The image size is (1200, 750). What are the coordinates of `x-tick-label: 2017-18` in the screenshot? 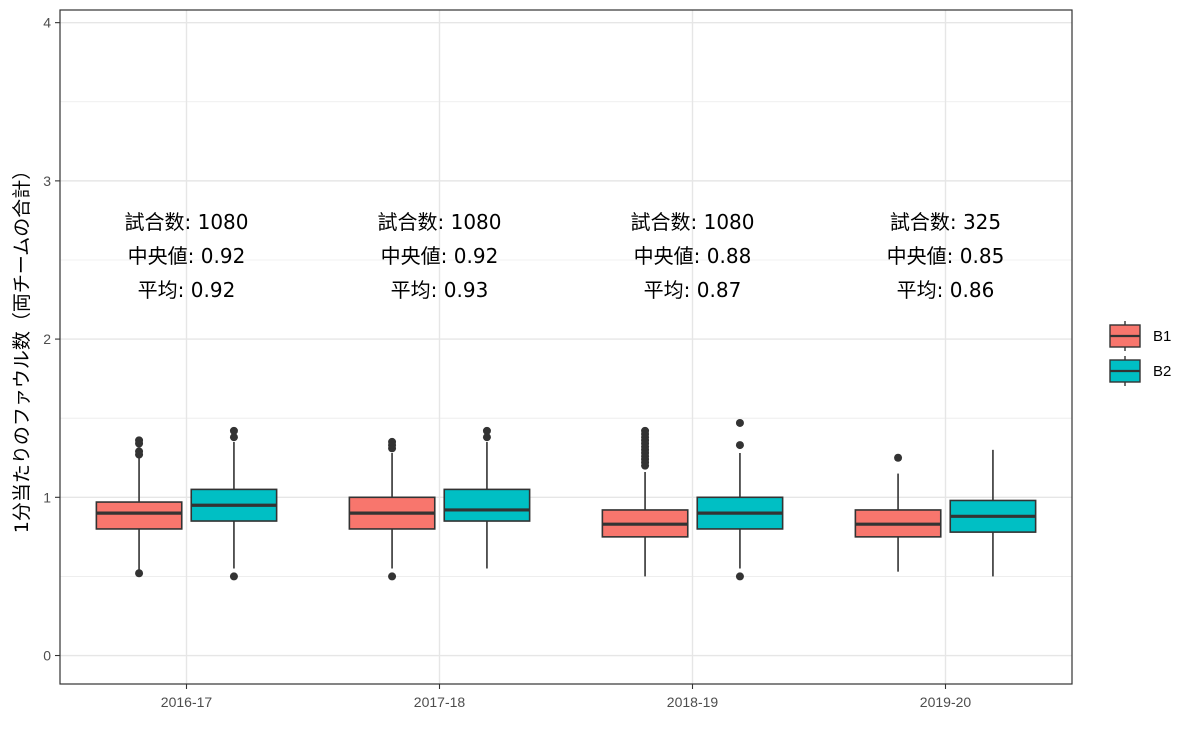 It's located at (440, 702).